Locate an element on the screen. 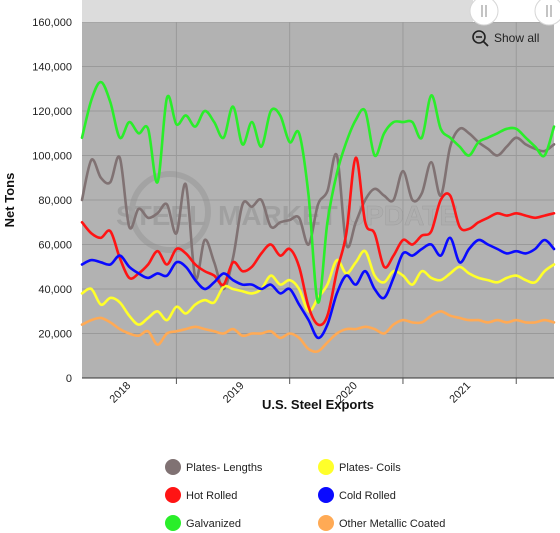 This screenshot has height=533, width=560. legend-label: Plates- Lengths is located at coordinates (224, 468).